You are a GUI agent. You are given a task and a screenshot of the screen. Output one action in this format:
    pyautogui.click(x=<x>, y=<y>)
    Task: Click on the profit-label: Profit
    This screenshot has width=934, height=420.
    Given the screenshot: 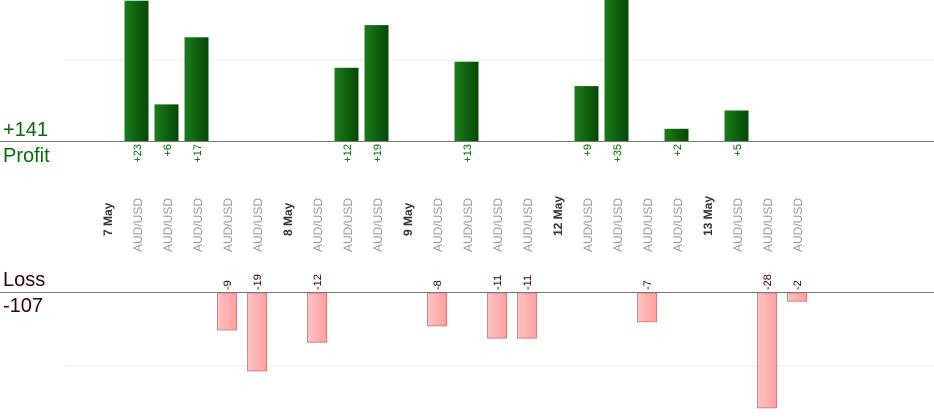 What is the action you would take?
    pyautogui.click(x=26, y=156)
    